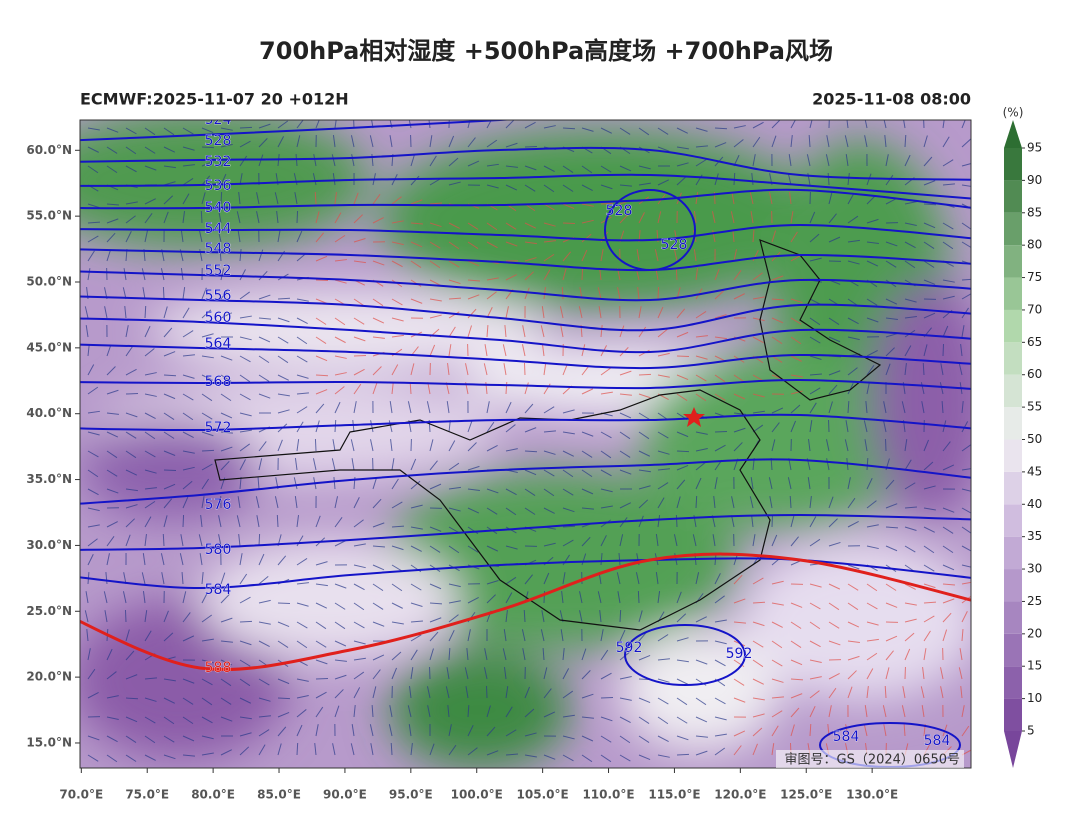  I want to click on y-tick-label: 45.0°N, so click(49, 347).